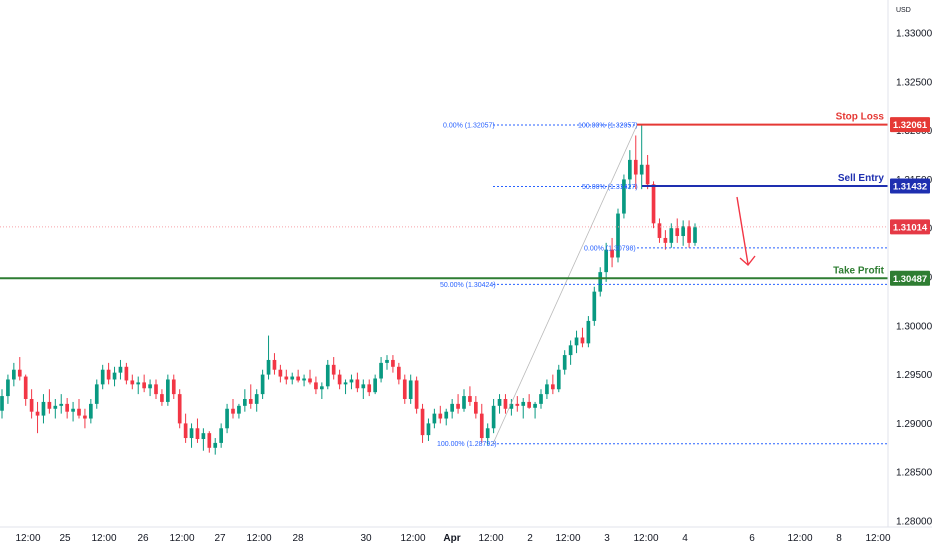 This screenshot has width=932, height=550. Describe the element at coordinates (914, 82) in the screenshot. I see `y-tick-label: 1.32500` at that location.